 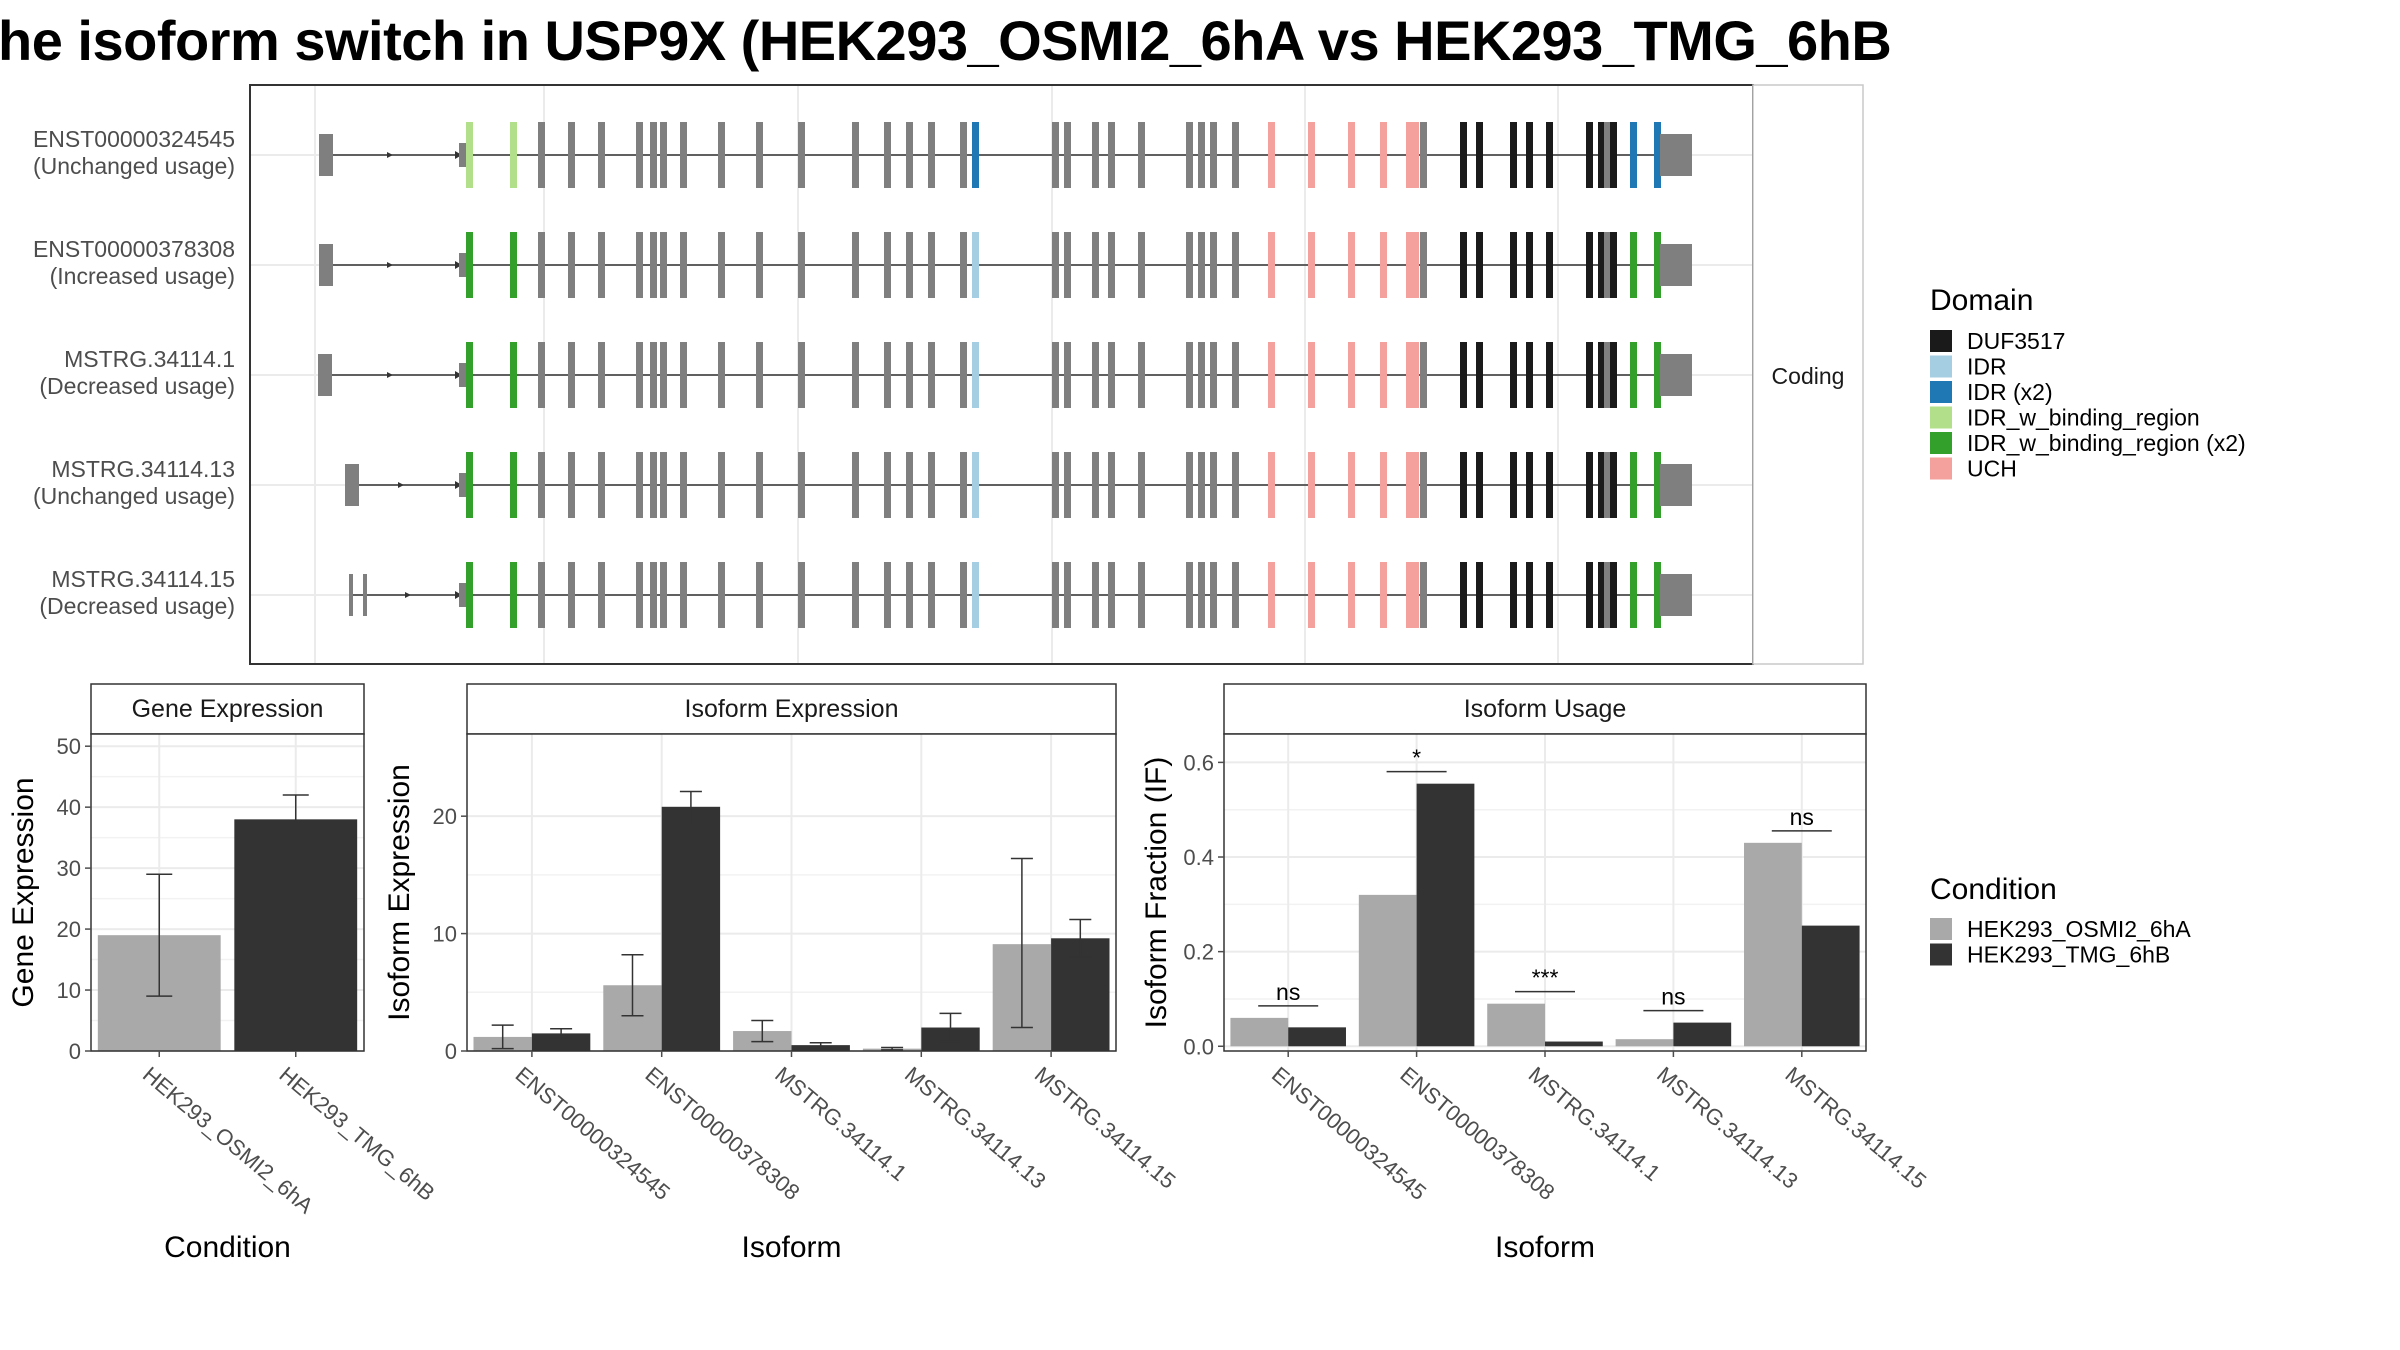 I want to click on transcript-usage-label: (Unchanged usage), so click(x=134, y=166).